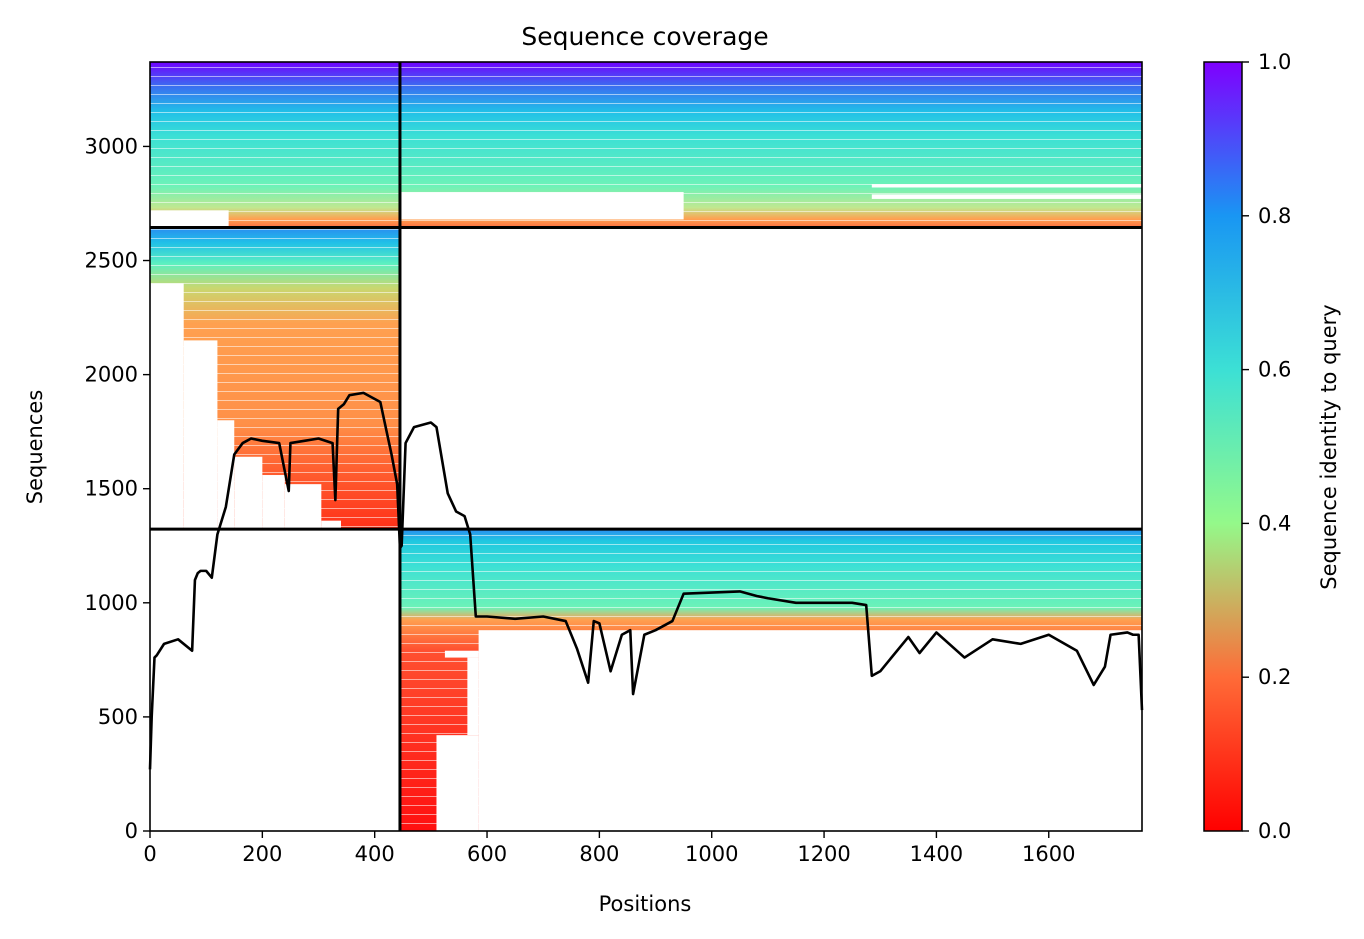 The image size is (1364, 939). What do you see at coordinates (375, 854) in the screenshot?
I see `x-tick-label: 400` at bounding box center [375, 854].